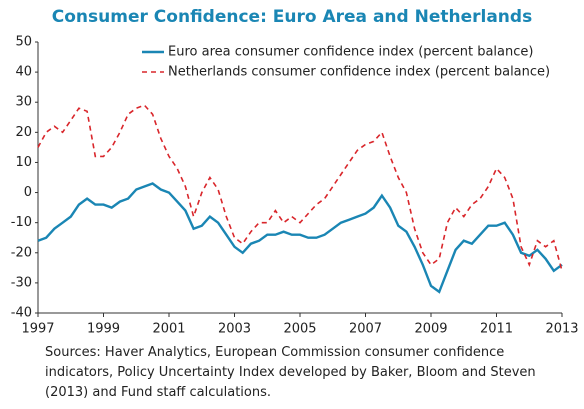 This screenshot has height=409, width=584. I want to click on x-tick-label: 2005, so click(299, 329).